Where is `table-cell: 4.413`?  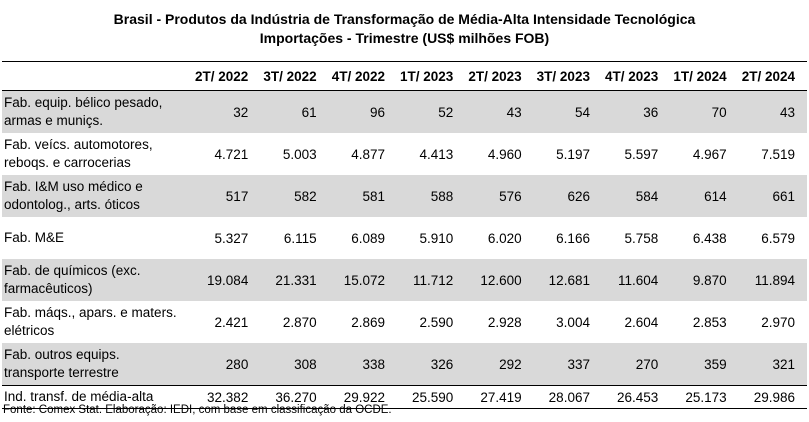 table-cell: 4.413 is located at coordinates (436, 154).